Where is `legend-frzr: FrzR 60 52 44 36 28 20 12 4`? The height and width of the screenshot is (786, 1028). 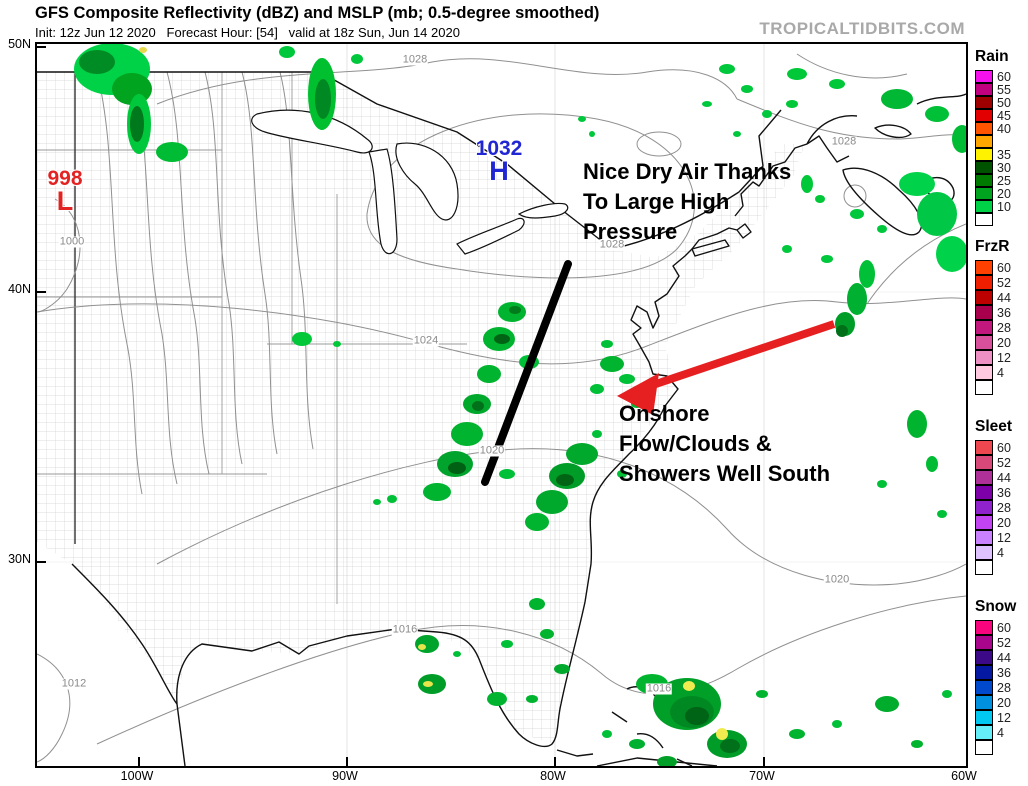
legend-frzr: FrzR 60 52 44 36 28 20 12 4 is located at coordinates (1001, 316).